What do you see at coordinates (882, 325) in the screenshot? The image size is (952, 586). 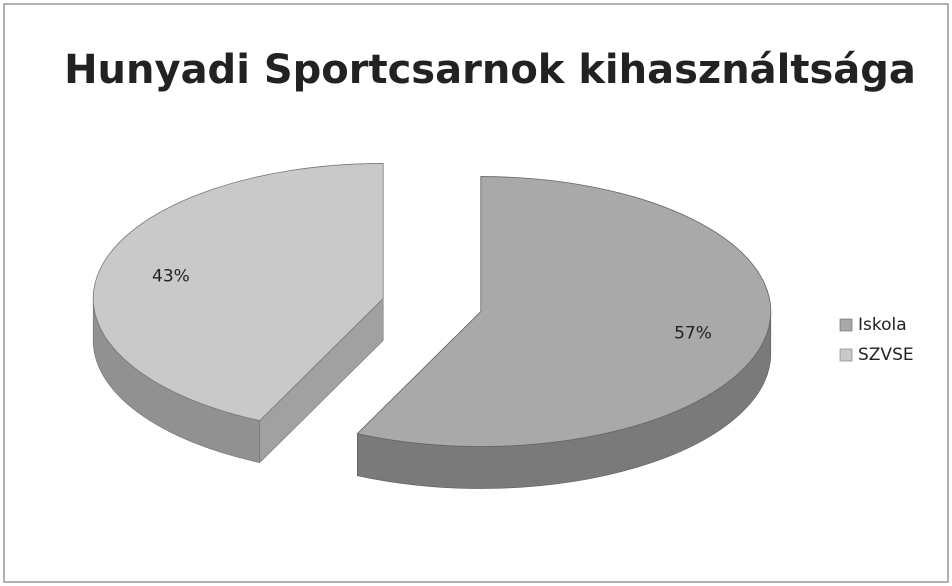 I see `legend-label: Iskola` at bounding box center [882, 325].